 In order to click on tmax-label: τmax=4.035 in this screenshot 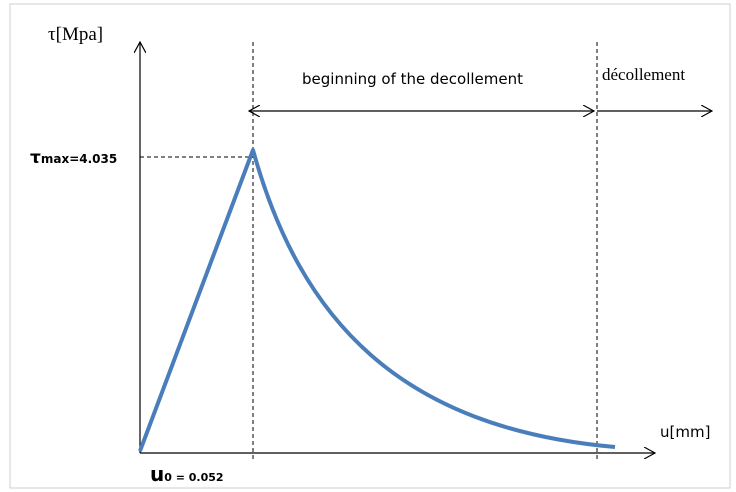, I will do `click(73, 158)`.